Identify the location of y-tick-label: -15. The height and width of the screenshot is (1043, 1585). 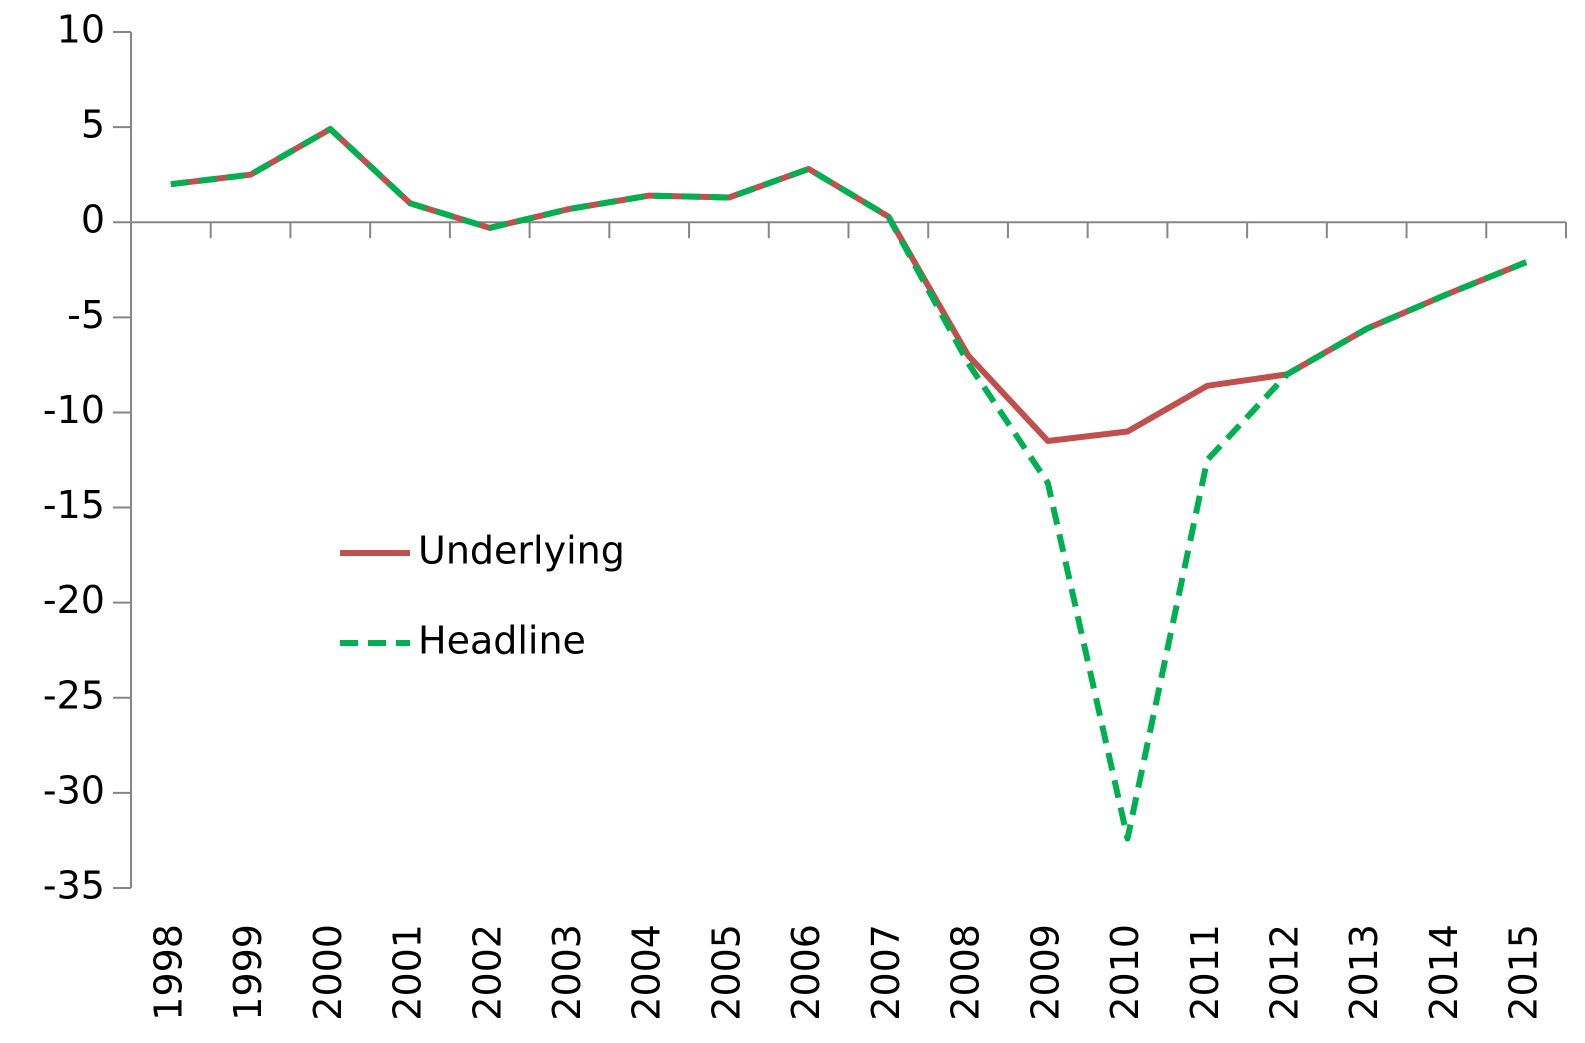
(74, 505).